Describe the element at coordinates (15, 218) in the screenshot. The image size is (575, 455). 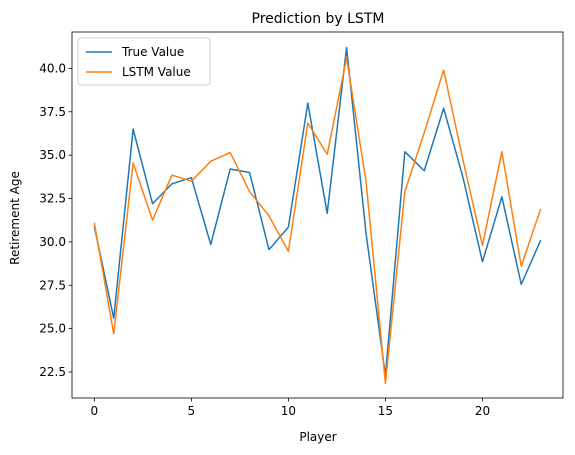
I see `y-axis-label: Retirement Age` at that location.